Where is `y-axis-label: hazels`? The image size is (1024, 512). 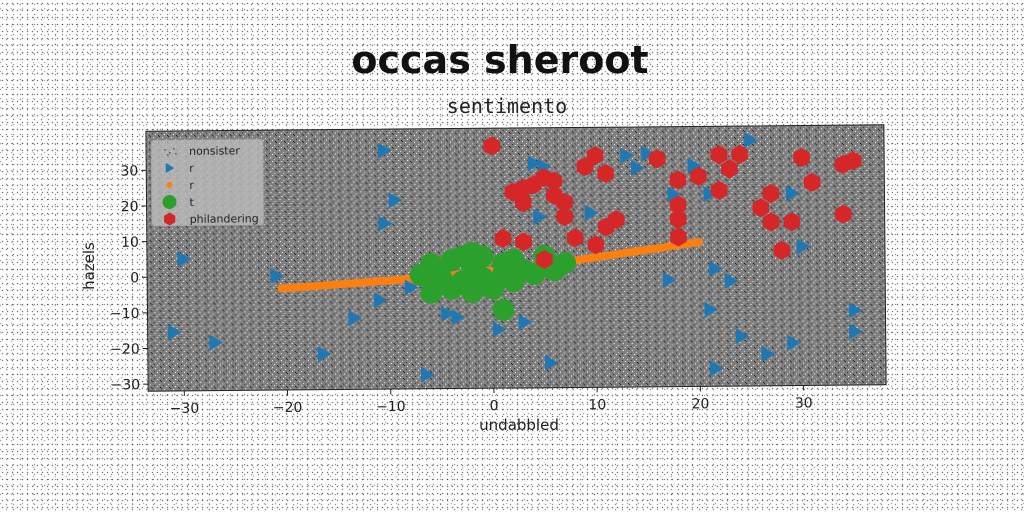
y-axis-label: hazels is located at coordinates (89, 266).